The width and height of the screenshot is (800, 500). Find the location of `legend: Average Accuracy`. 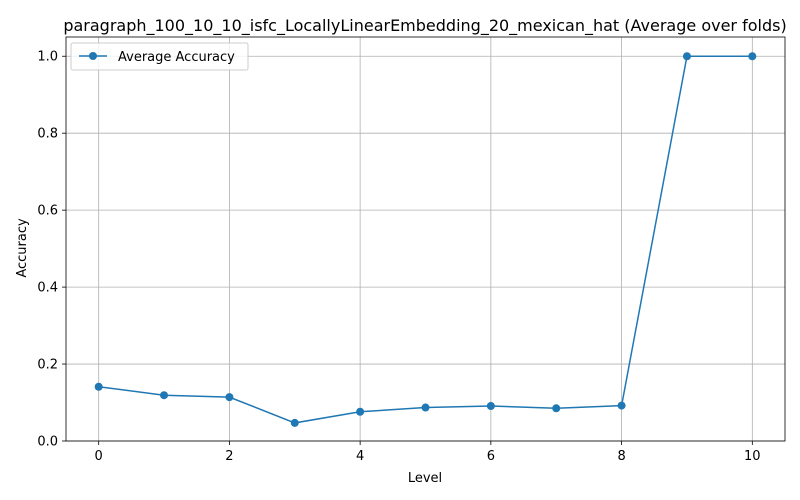

legend: Average Accuracy is located at coordinates (159, 56).